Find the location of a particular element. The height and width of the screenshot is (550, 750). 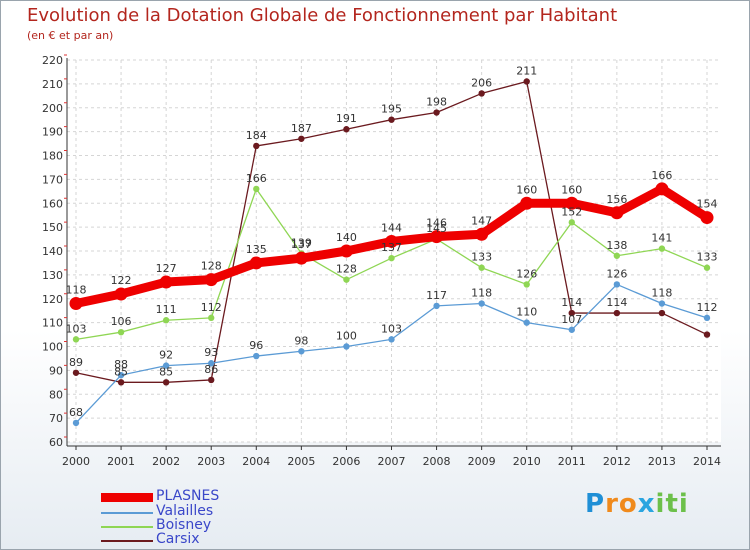

x-tick-label: 2009 is located at coordinates (482, 461).